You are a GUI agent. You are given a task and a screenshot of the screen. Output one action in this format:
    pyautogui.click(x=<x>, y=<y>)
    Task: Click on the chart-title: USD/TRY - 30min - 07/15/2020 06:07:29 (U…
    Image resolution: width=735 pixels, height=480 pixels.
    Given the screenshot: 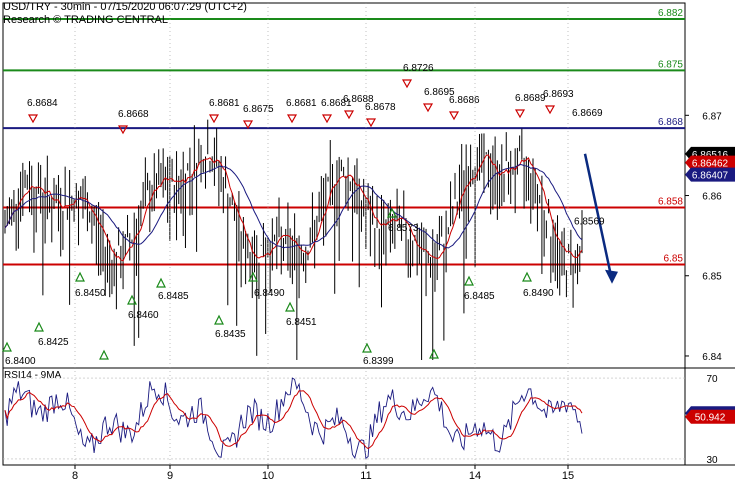 What is the action you would take?
    pyautogui.click(x=125, y=7)
    